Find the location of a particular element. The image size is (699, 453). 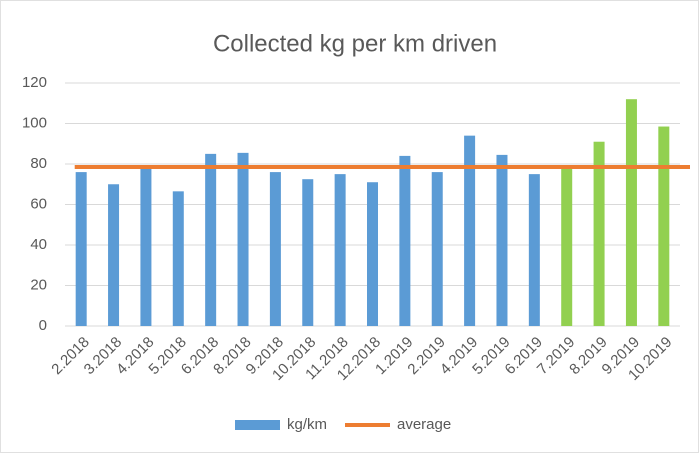

chart-title: Collected kg per km driven is located at coordinates (355, 43).